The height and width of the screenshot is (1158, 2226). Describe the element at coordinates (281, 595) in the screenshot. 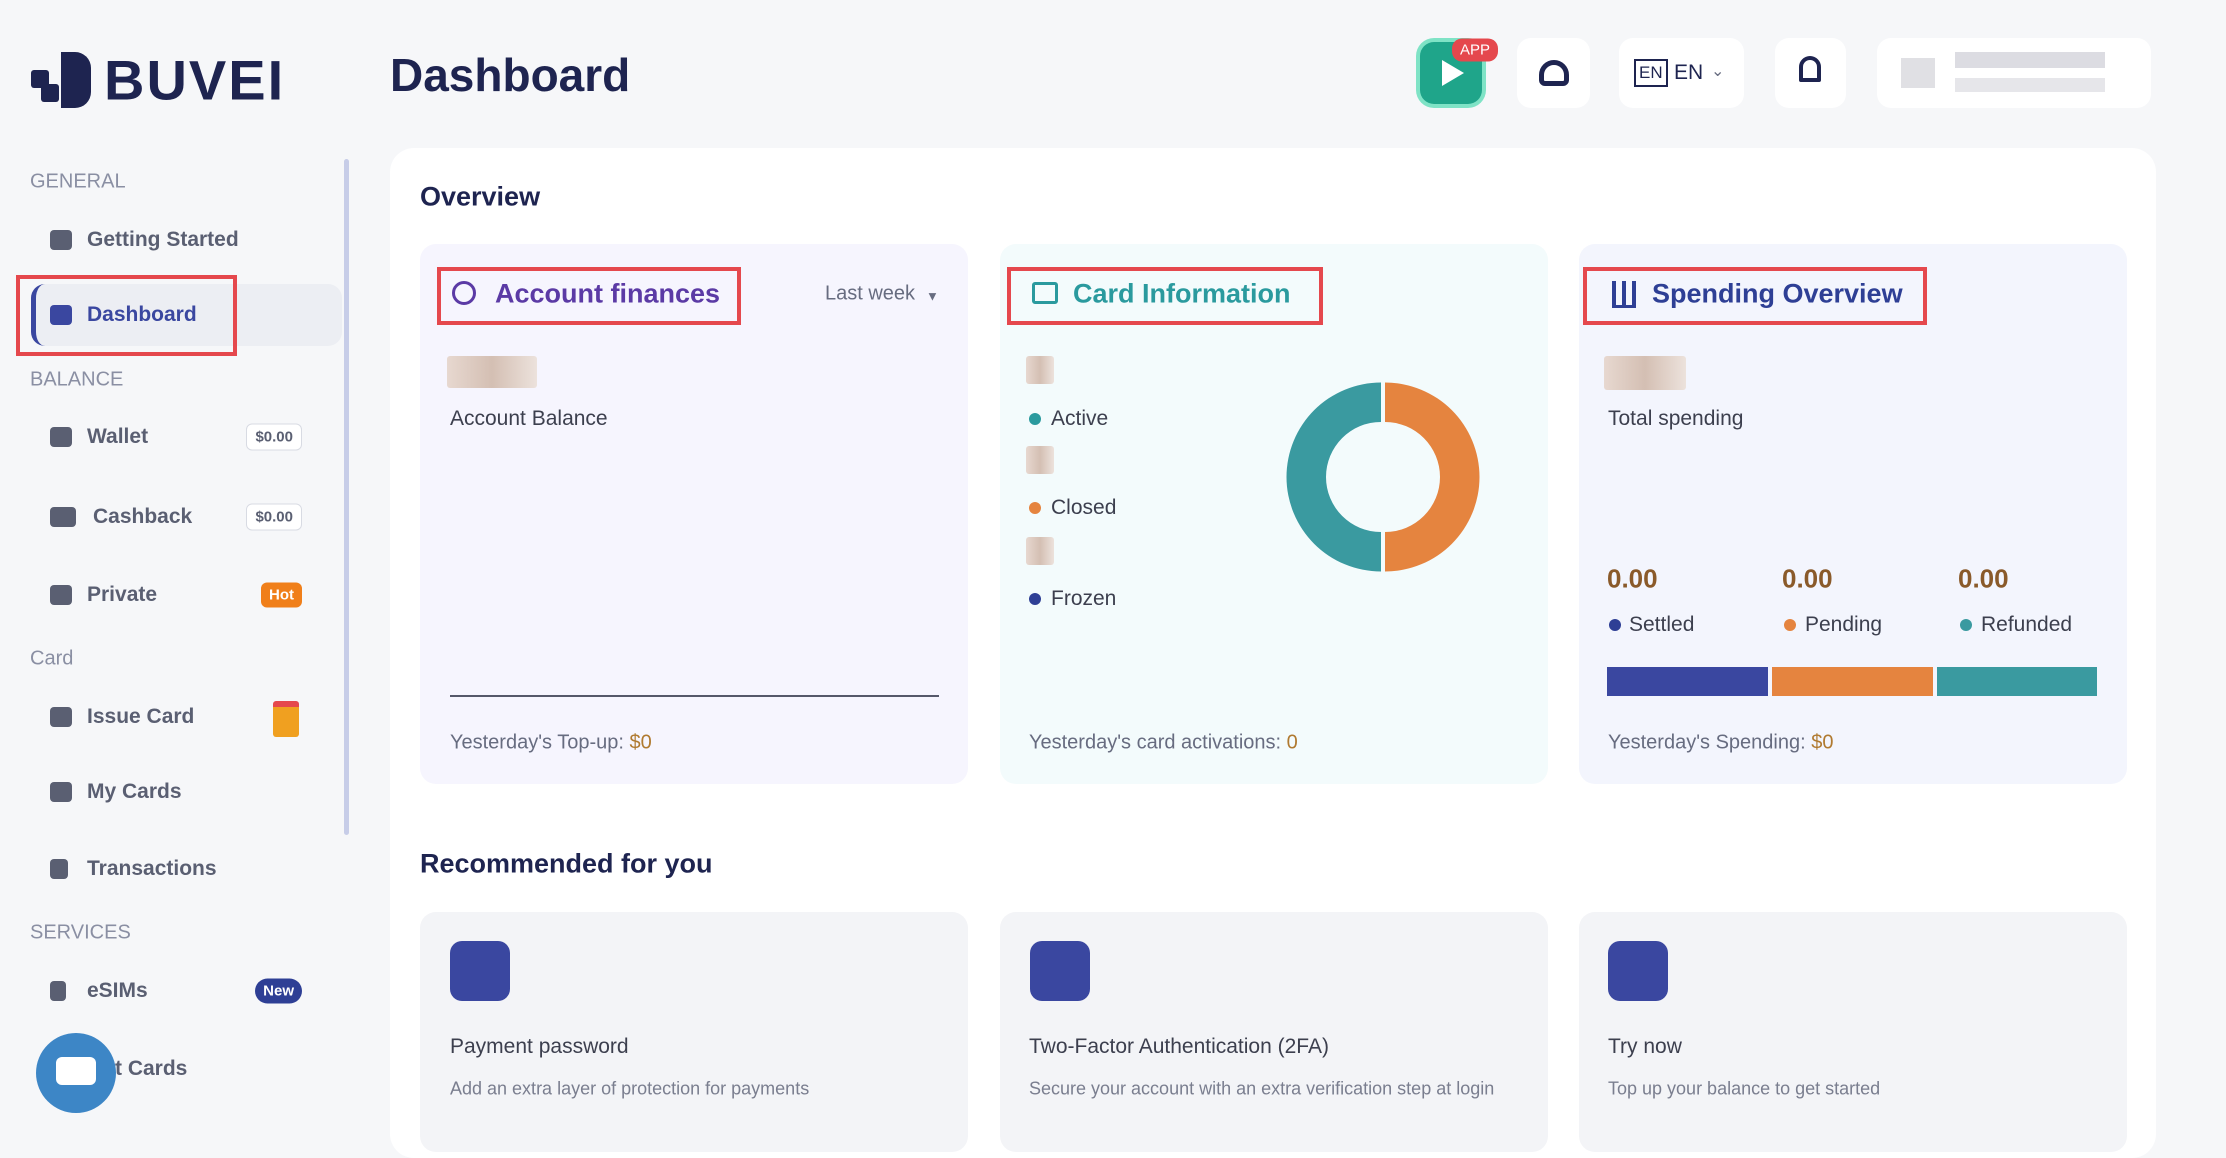

I see `badge: Hot` at that location.